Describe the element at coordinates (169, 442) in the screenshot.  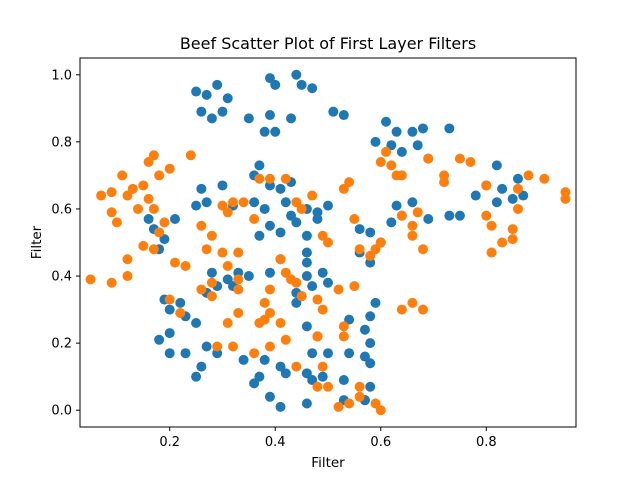
I see `x-tick-label: 0.2` at that location.